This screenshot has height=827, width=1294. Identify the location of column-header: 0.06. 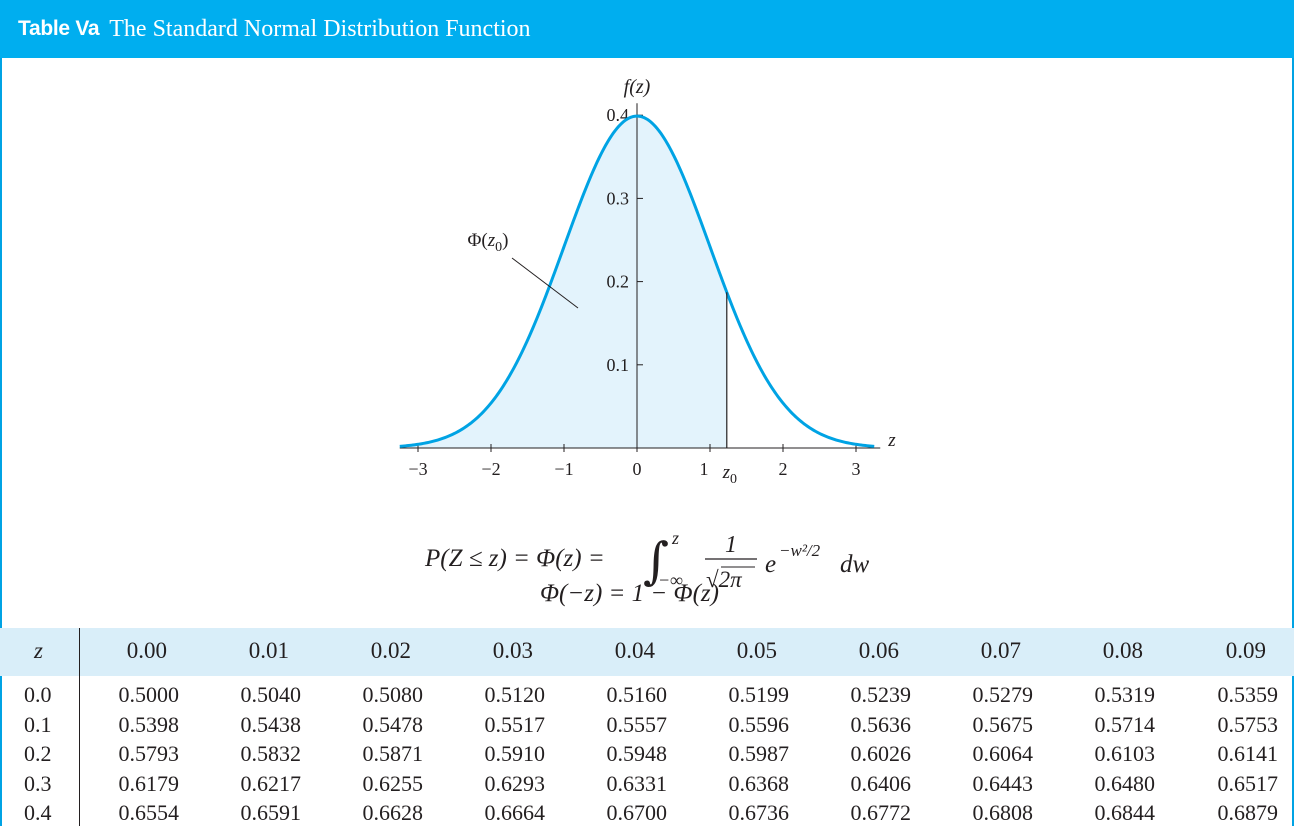
(878, 650).